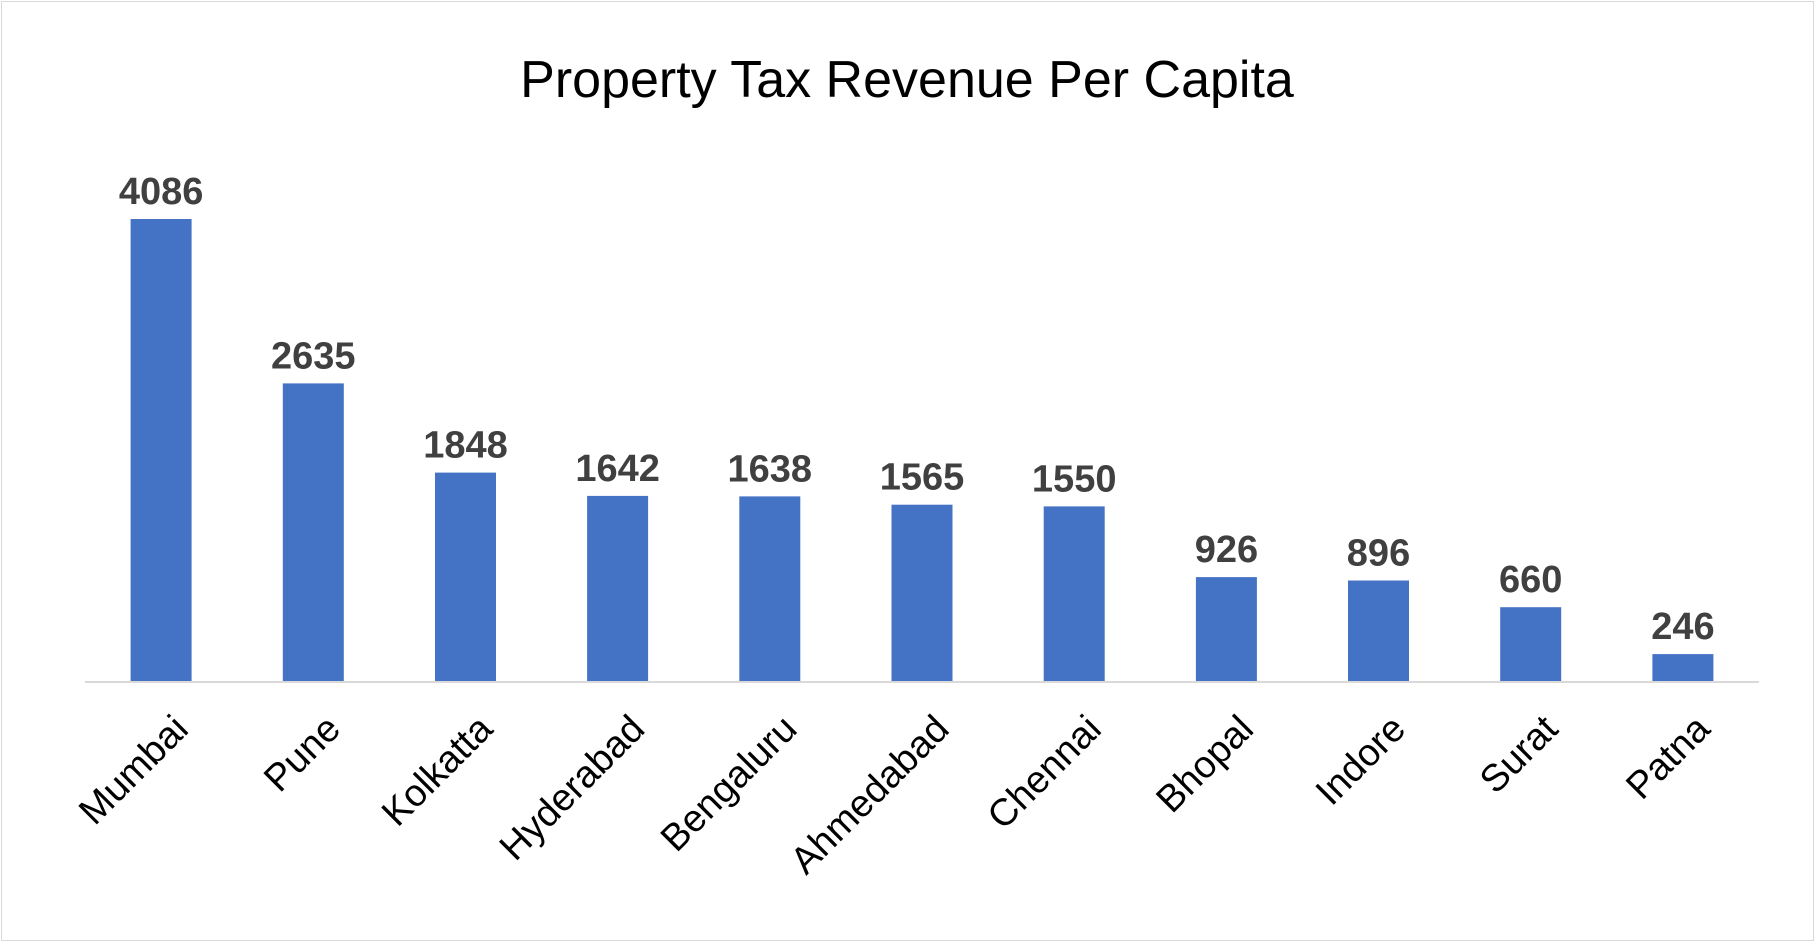 Image resolution: width=1815 pixels, height=942 pixels. I want to click on bar-mumbai, so click(161, 450).